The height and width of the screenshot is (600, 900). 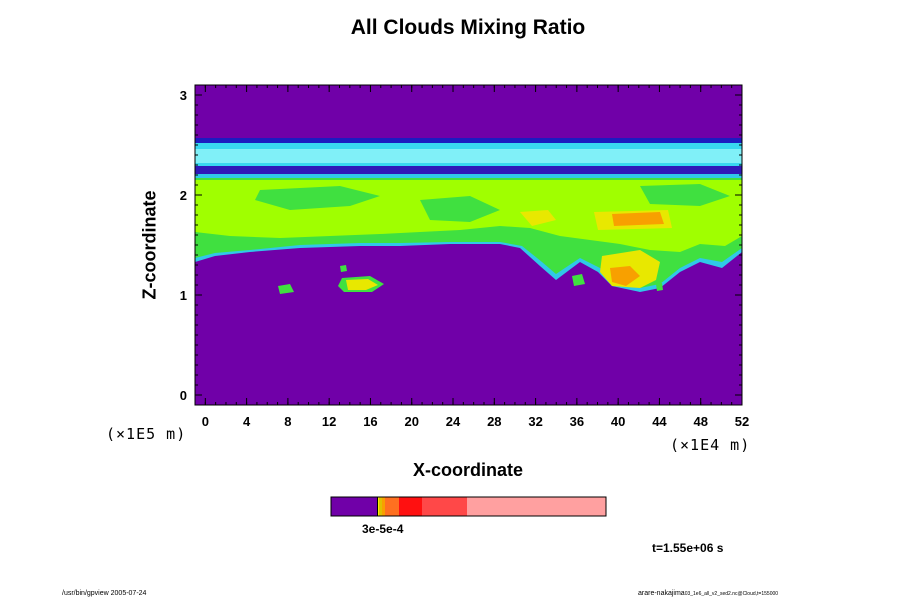 I want to click on x-tick-label-7: 28, so click(x=494, y=421).